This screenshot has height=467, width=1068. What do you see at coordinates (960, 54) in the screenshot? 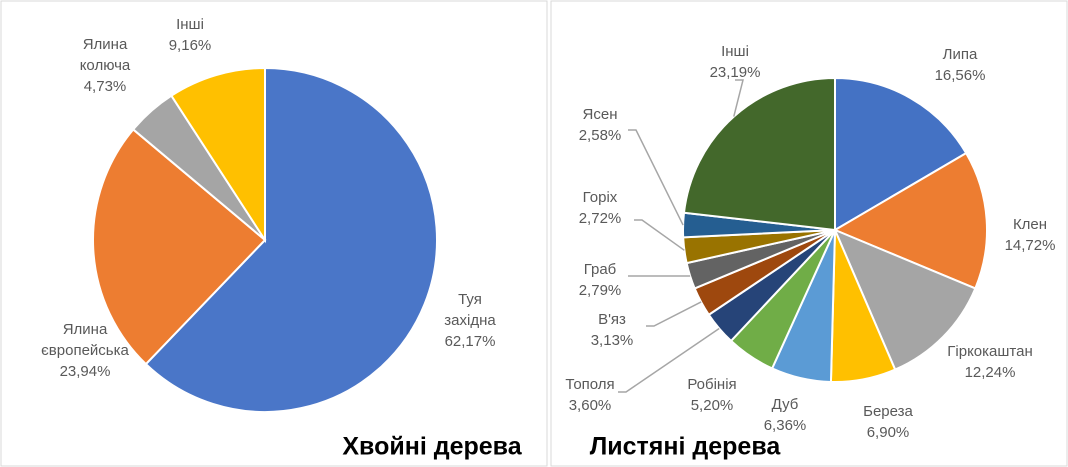
I see `slice-label: Липа` at bounding box center [960, 54].